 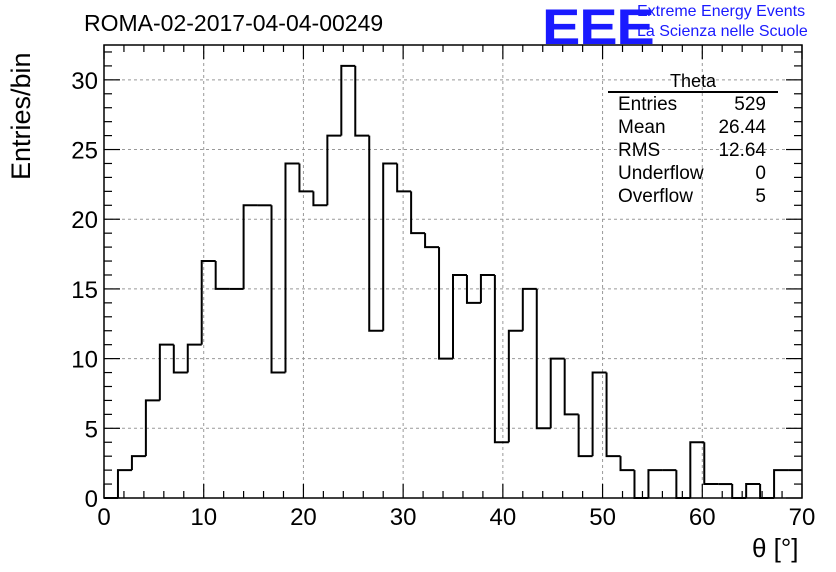 What do you see at coordinates (721, 11) in the screenshot?
I see `logo-caption-line1: Extreme Energy Events` at bounding box center [721, 11].